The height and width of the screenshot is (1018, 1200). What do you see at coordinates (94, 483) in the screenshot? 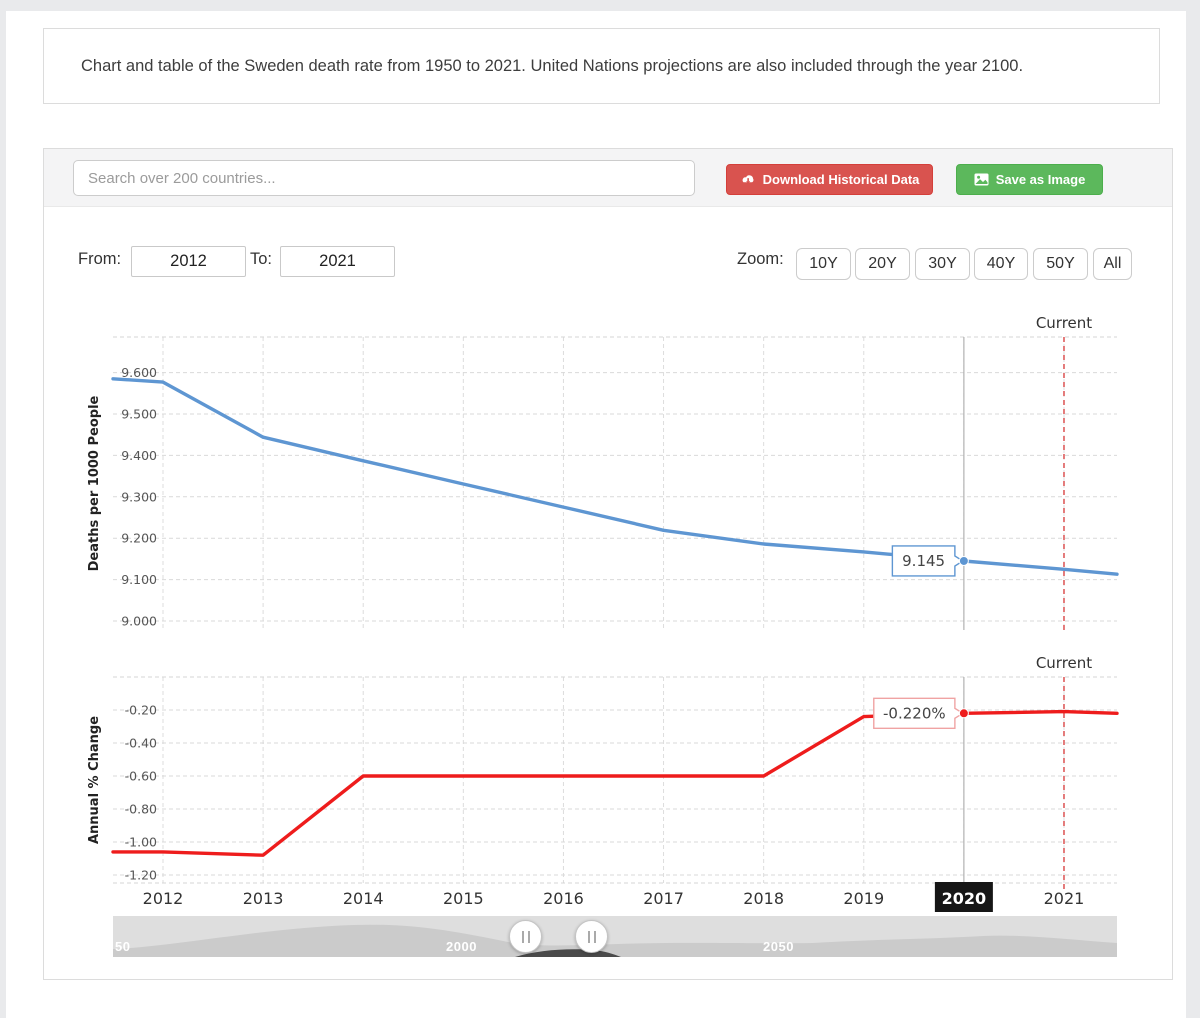
I see `y-axis-title: Deaths per 1000 People` at bounding box center [94, 483].